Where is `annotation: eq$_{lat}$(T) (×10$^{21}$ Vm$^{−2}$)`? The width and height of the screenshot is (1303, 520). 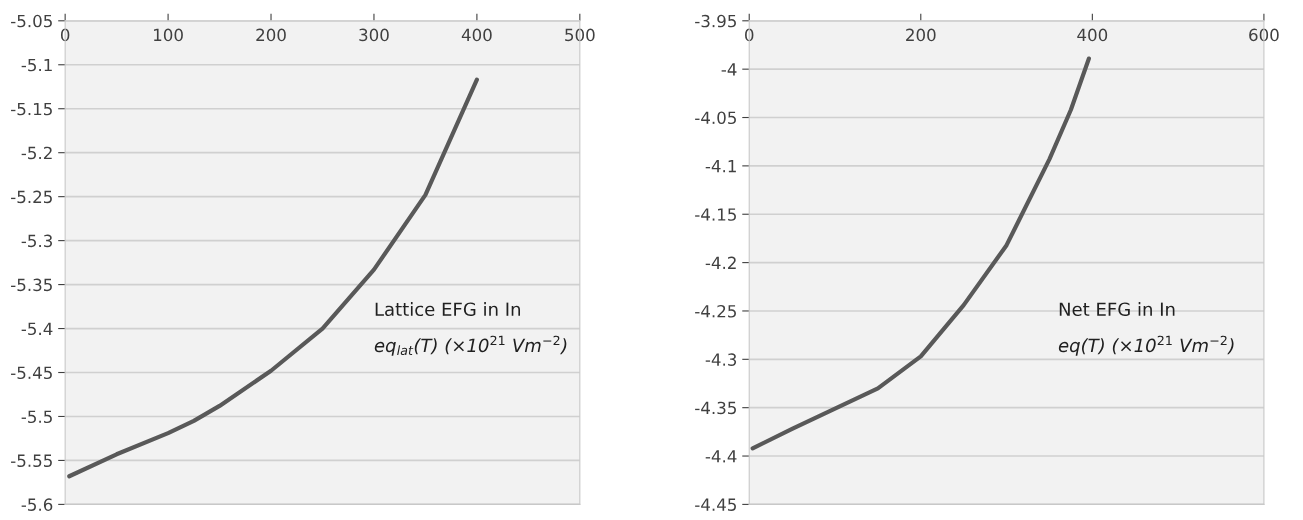
annotation: eq$_{lat}$(T) (×10$^{21}$ Vm$^{−2}$) is located at coordinates (470, 345).